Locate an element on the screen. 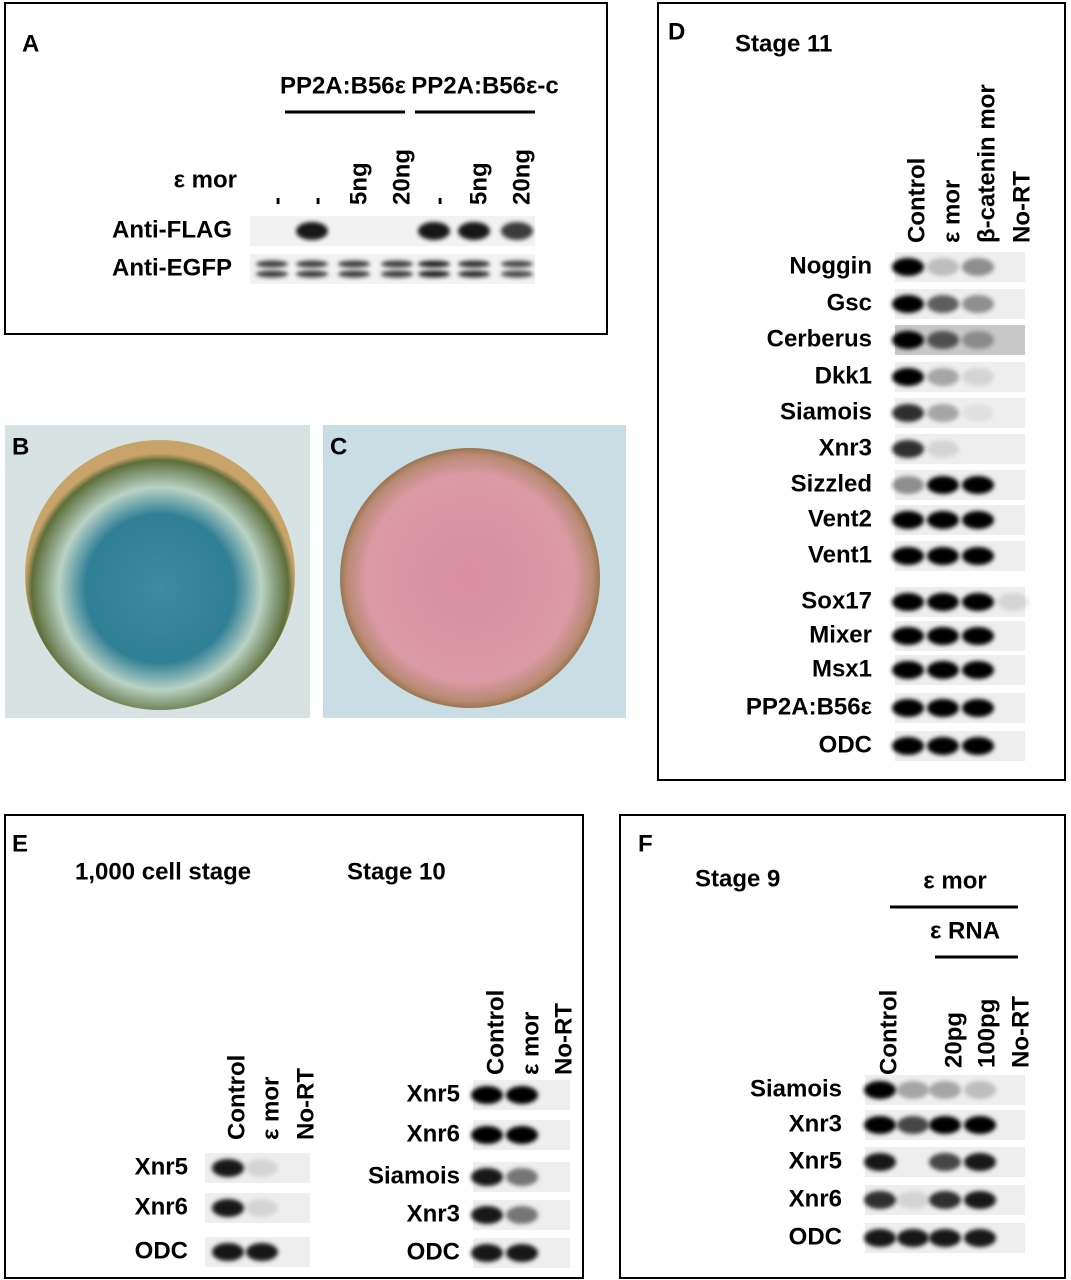  gene-label: Sox17 is located at coordinates (836, 600).